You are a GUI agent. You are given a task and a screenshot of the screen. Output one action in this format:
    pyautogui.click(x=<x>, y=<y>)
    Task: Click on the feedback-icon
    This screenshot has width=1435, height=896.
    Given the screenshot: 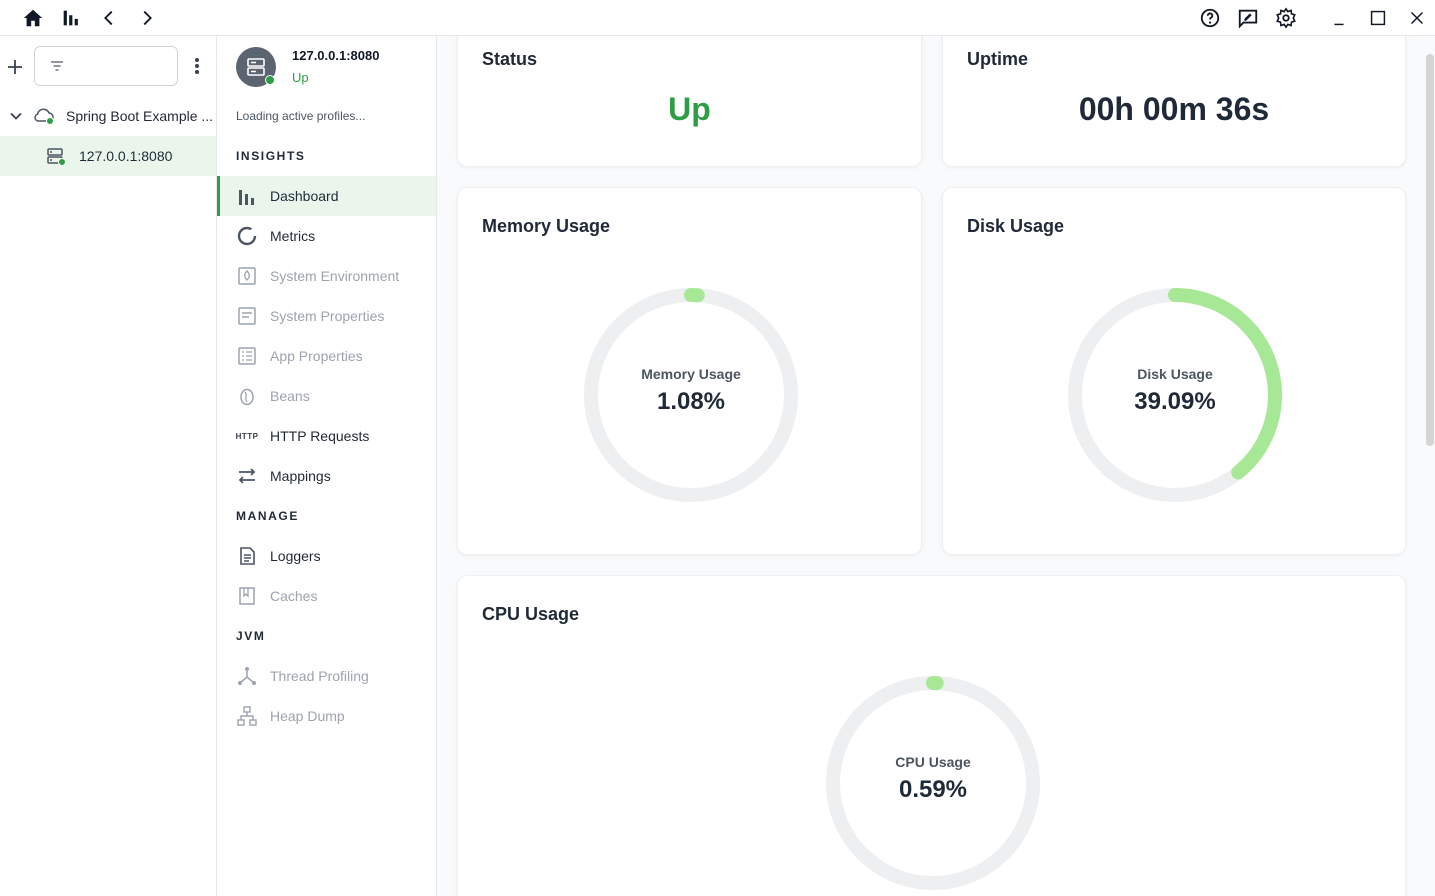 What is the action you would take?
    pyautogui.click(x=1248, y=18)
    